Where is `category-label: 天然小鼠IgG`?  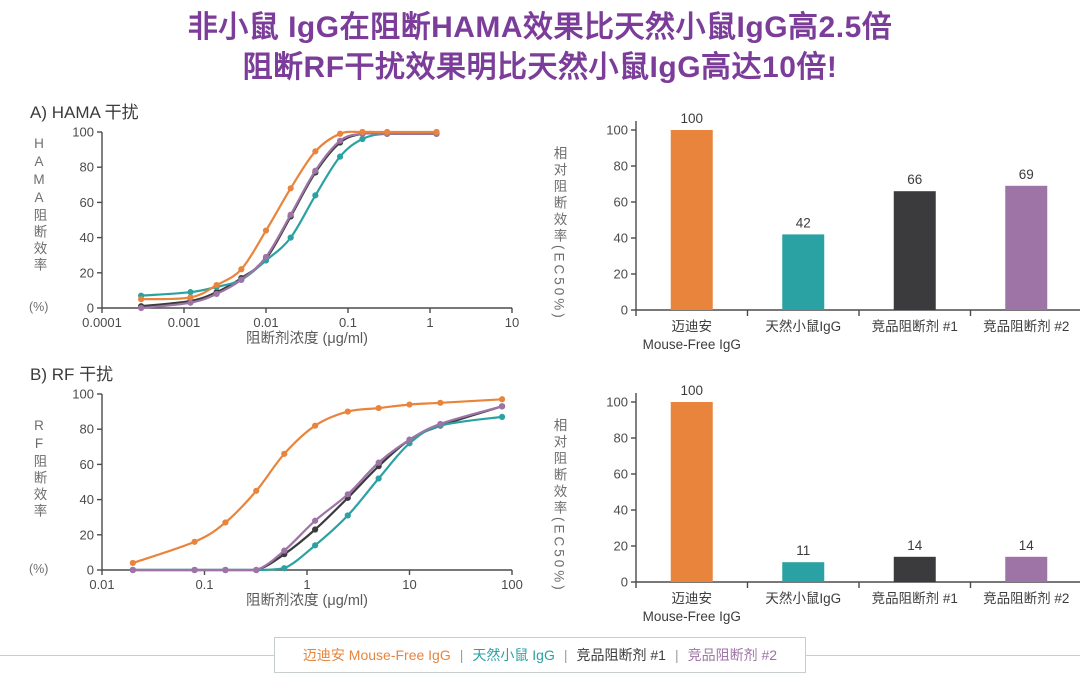
category-label: 天然小鼠IgG is located at coordinates (803, 326).